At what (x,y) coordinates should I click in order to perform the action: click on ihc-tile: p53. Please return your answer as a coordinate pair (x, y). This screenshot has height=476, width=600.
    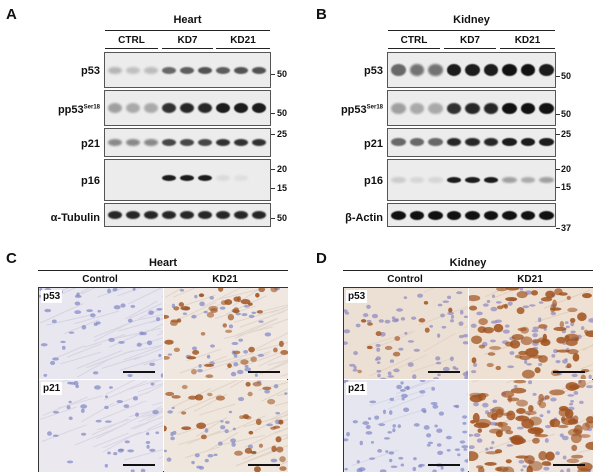
    Looking at the image, I should click on (406, 333).